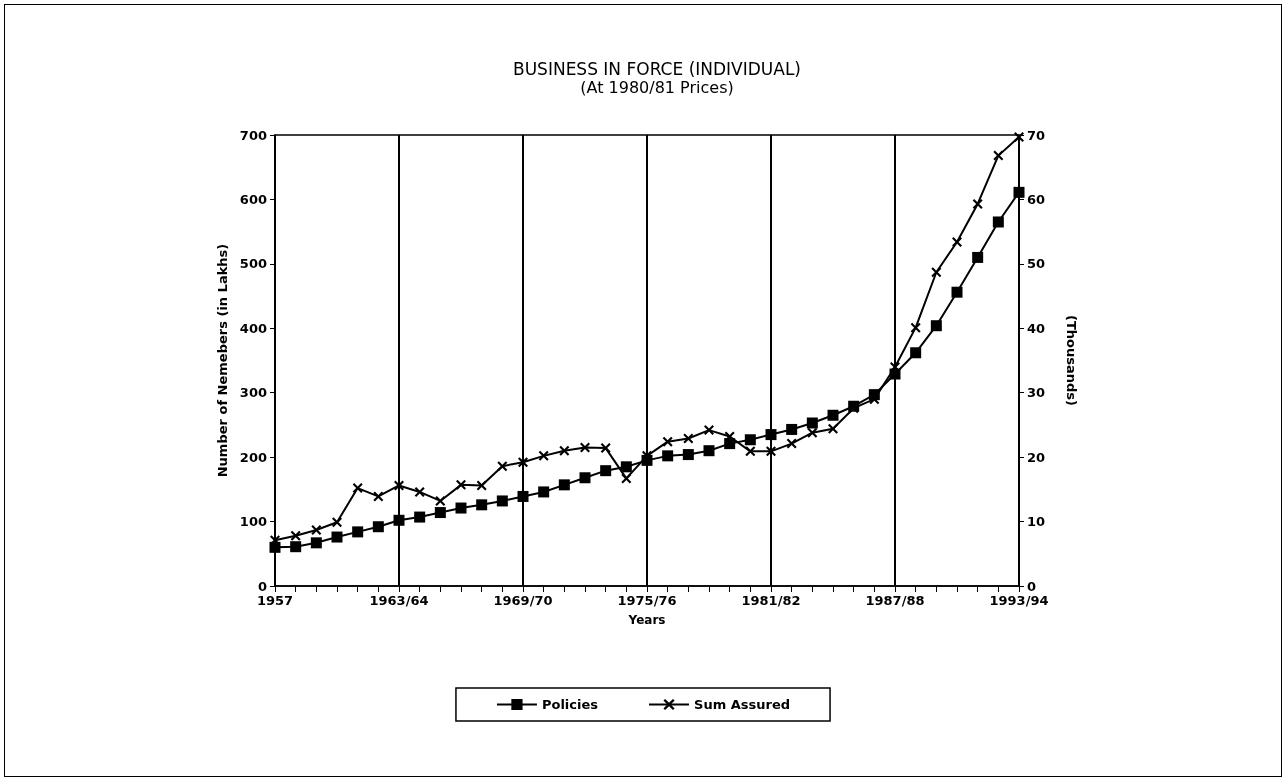  Describe the element at coordinates (1036, 135) in the screenshot. I see `y2-tick-label: 70` at that location.